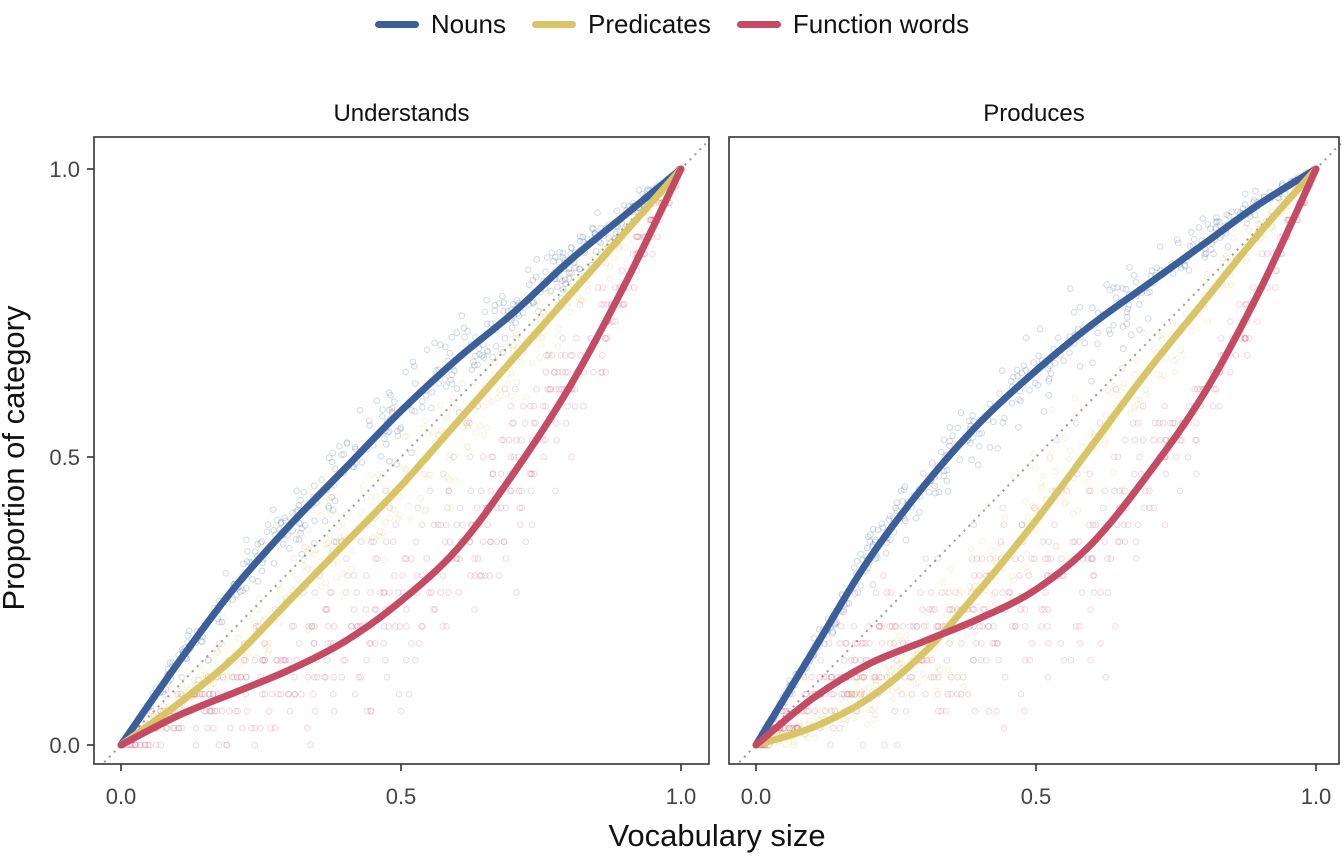 This screenshot has width=1344, height=864. Describe the element at coordinates (64, 169) in the screenshot. I see `y-tick-label: 1.0` at that location.